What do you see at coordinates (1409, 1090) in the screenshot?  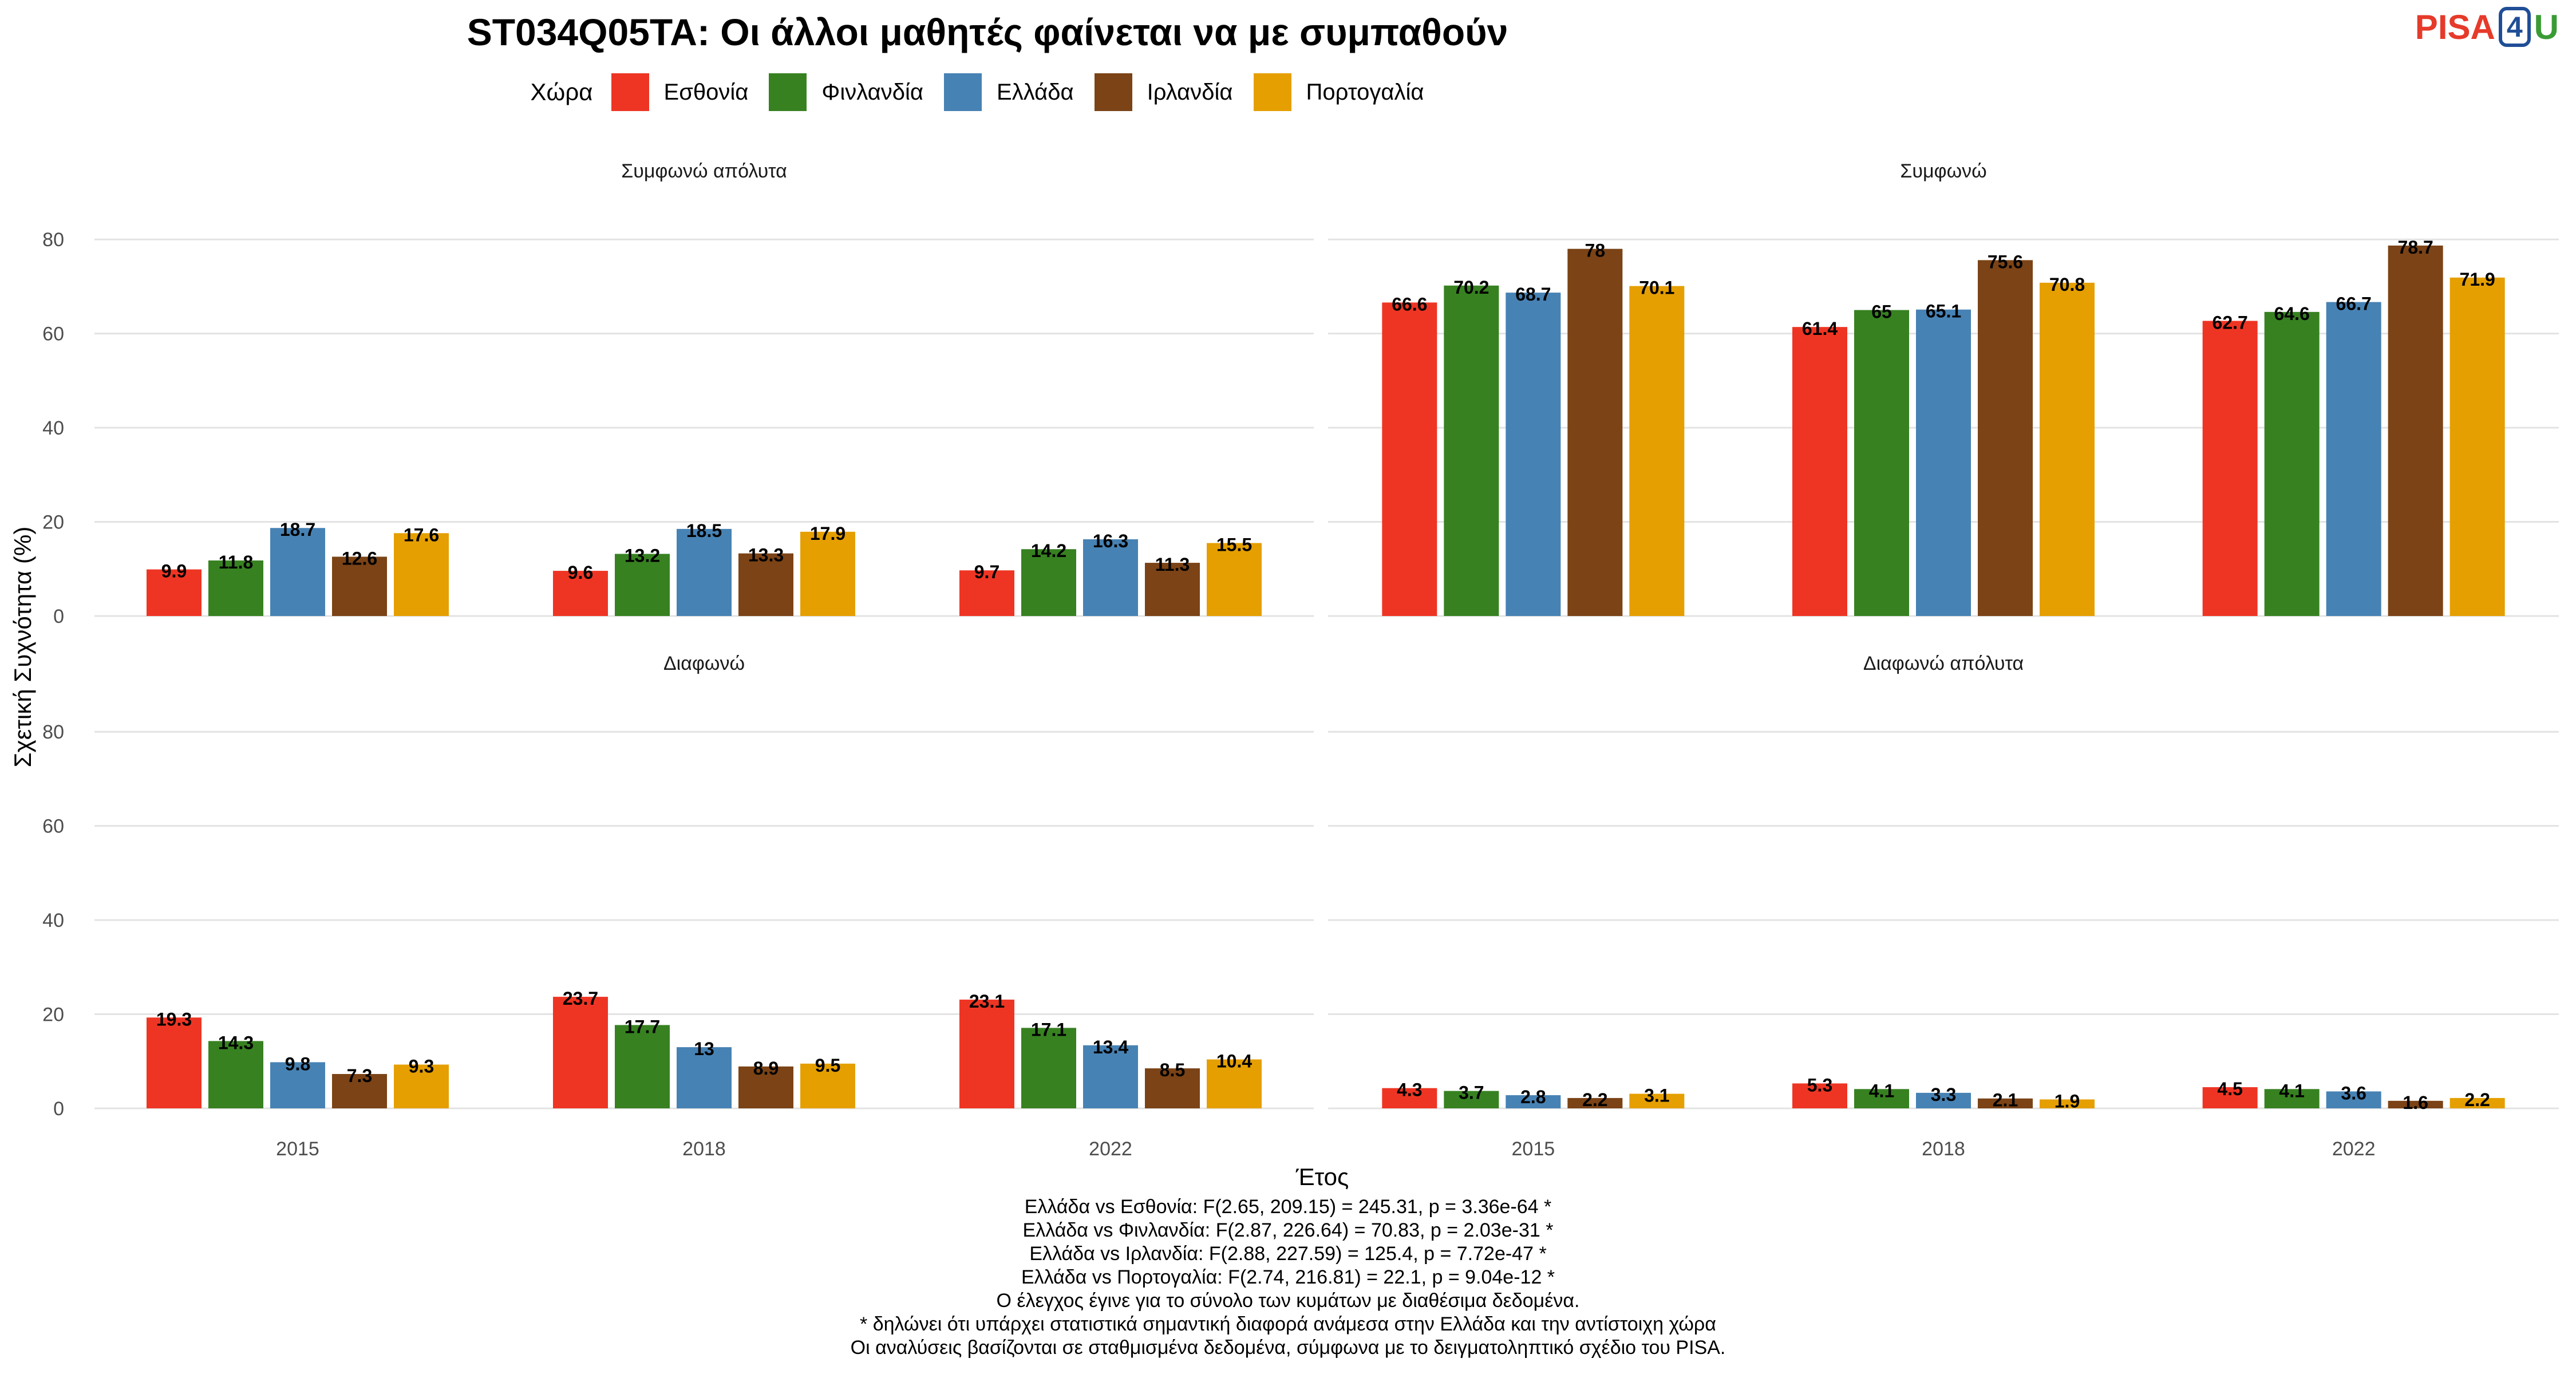 I see `bar-value-label: 4.3` at bounding box center [1409, 1090].